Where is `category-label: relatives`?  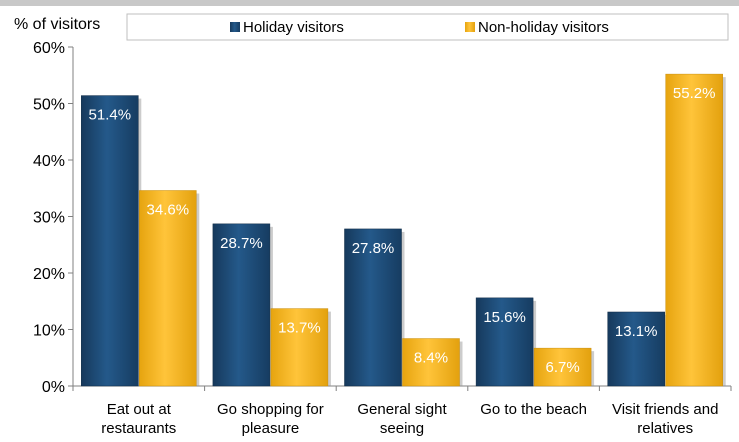
category-label: relatives is located at coordinates (665, 428).